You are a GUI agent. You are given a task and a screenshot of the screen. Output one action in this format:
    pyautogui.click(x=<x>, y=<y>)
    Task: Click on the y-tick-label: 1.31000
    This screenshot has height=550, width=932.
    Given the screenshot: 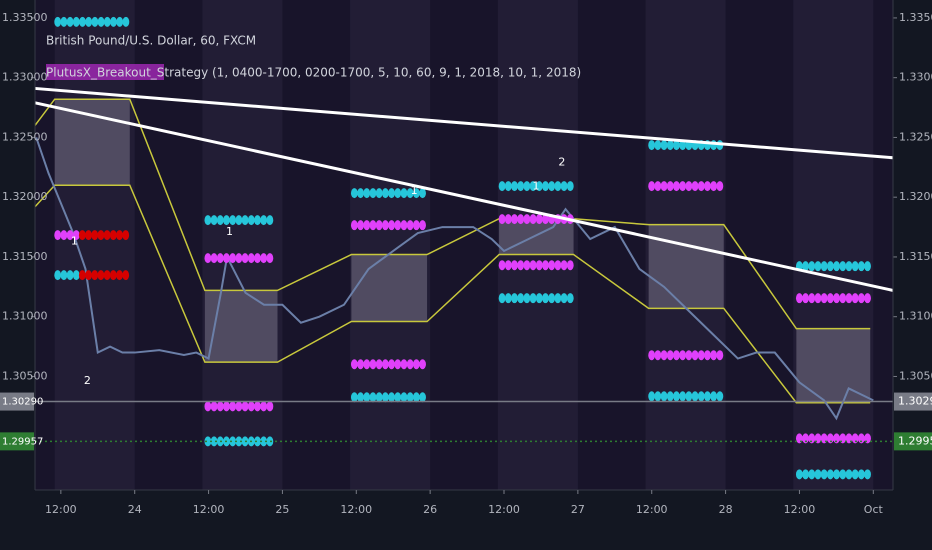 What is the action you would take?
    pyautogui.click(x=915, y=316)
    